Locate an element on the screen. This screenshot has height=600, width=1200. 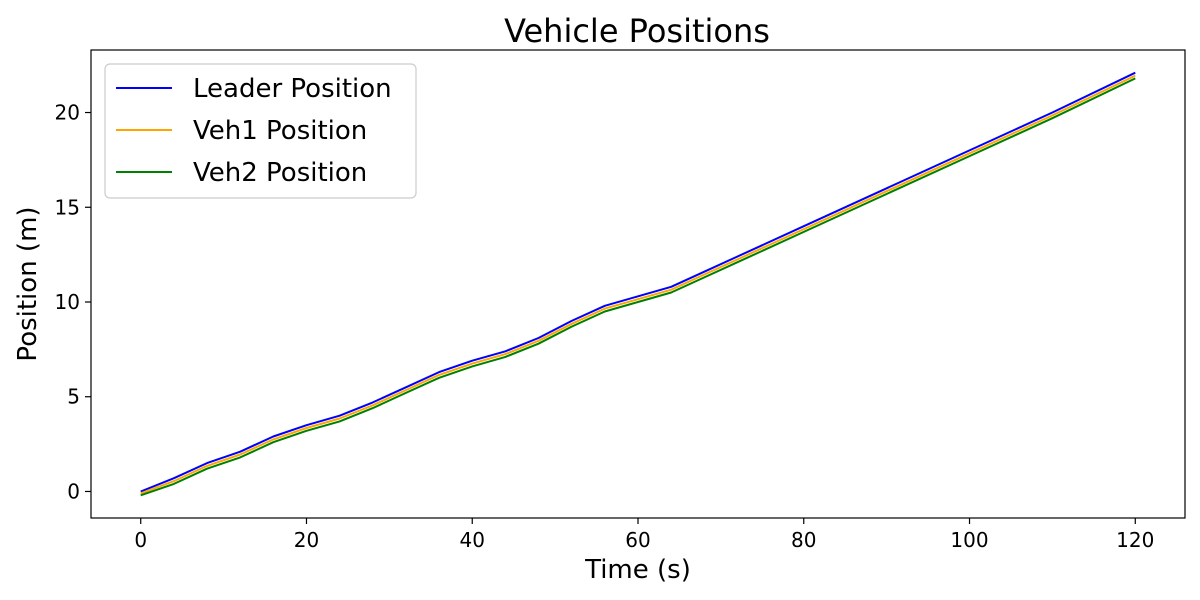
x-tick-label: 60 is located at coordinates (637, 540).